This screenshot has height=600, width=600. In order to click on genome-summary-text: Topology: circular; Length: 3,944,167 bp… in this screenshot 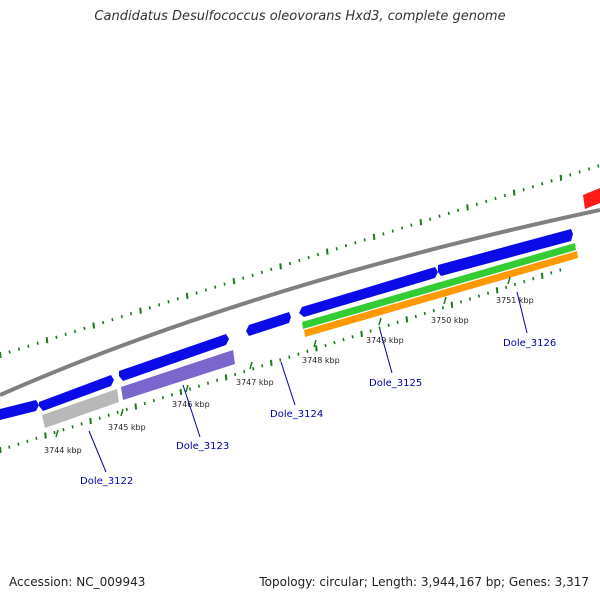, I will do `click(424, 582)`.